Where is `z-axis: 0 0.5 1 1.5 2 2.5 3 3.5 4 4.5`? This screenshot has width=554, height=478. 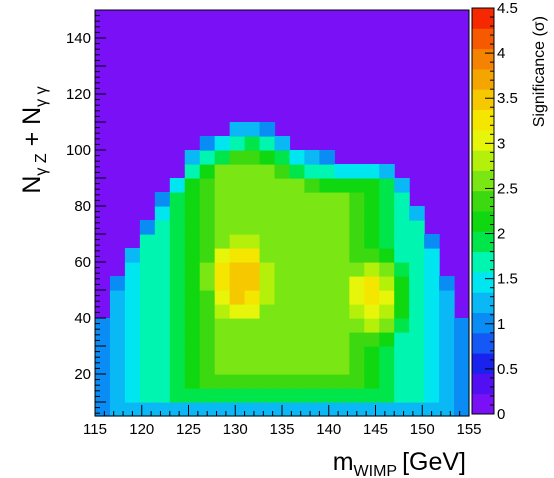
z-axis: 0 0.5 1 1.5 2 2.5 3 3.5 4 4.5 is located at coordinates (501, 211).